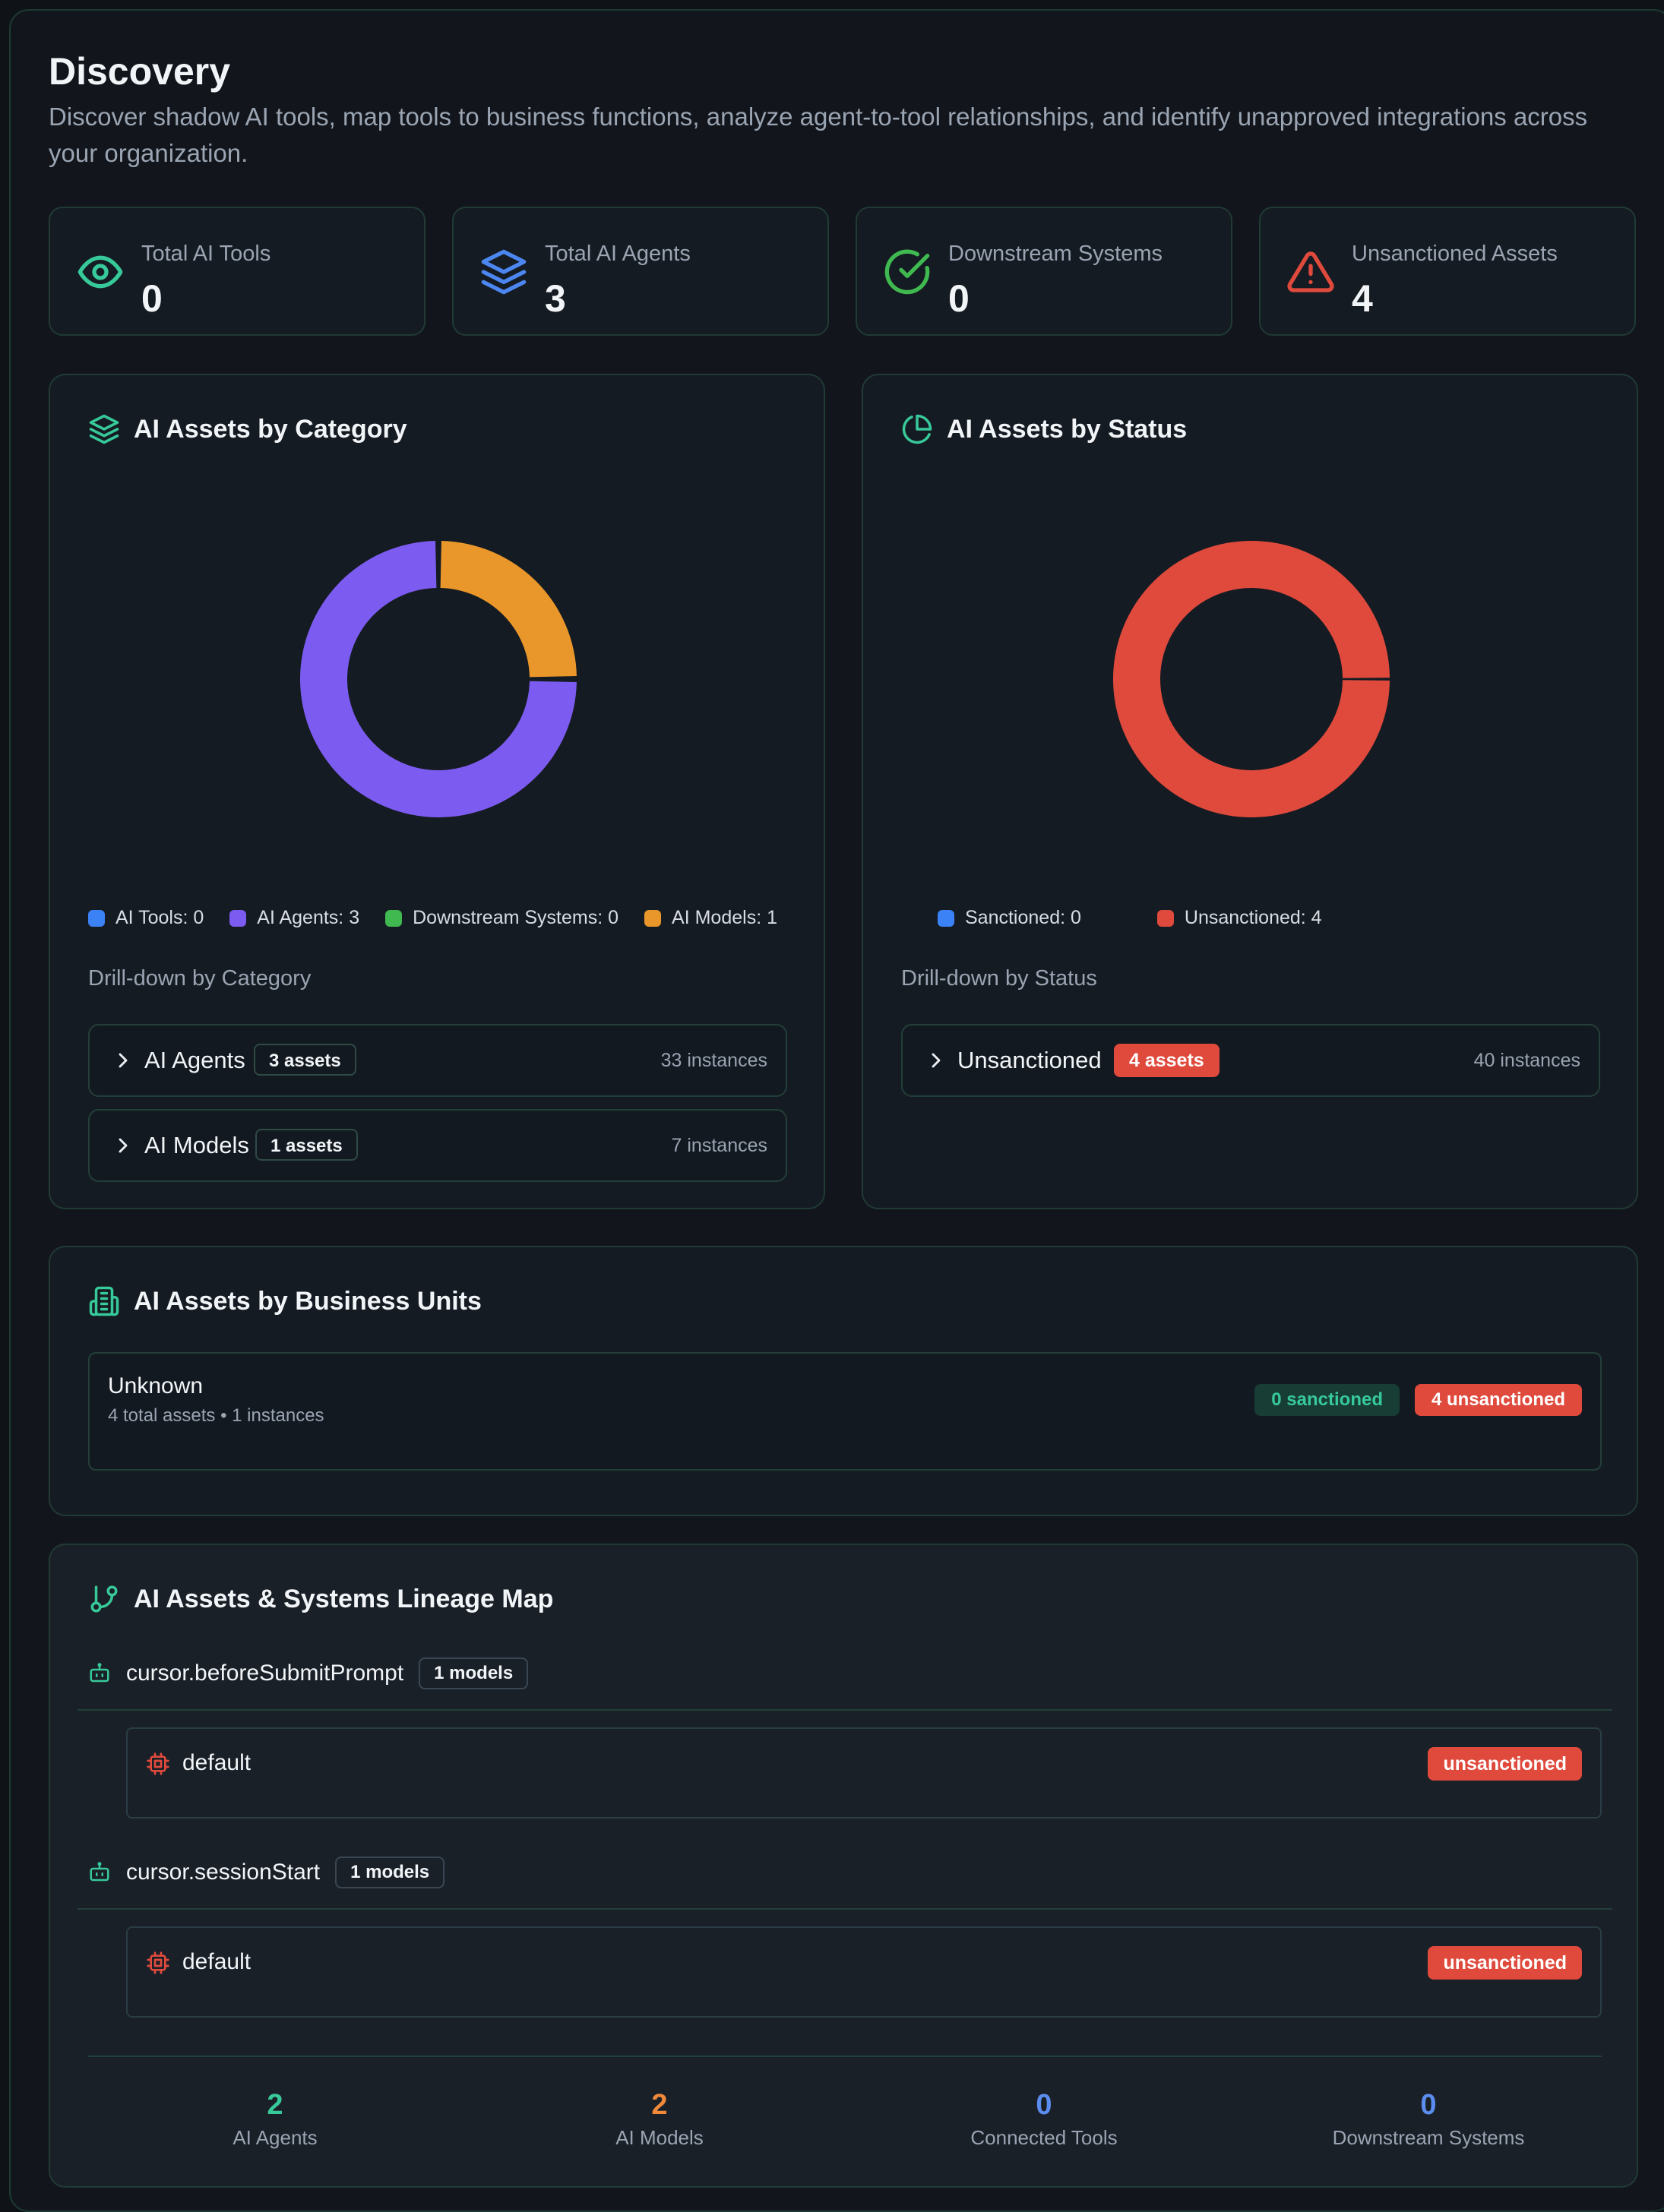  I want to click on instance-count: 7 instances, so click(719, 1145).